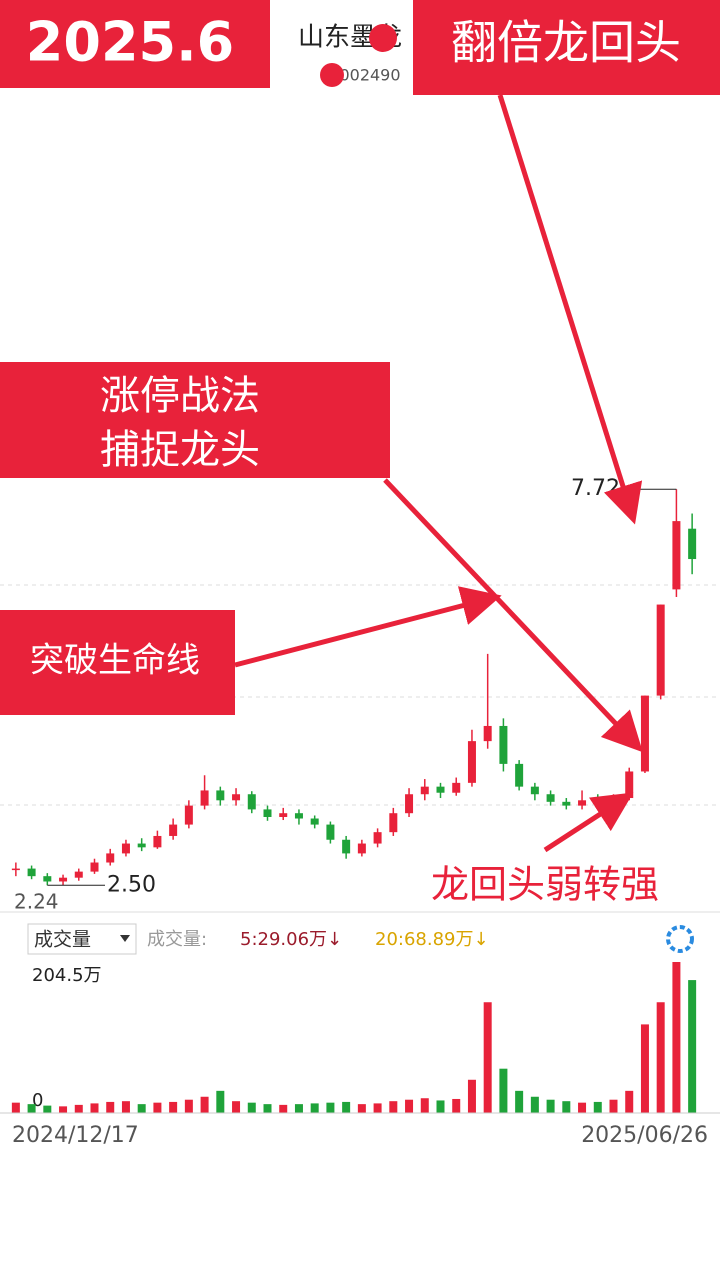 Image resolution: width=720 pixels, height=1280 pixels. What do you see at coordinates (566, 43) in the screenshot?
I see `banner-text: 翻倍龙回头` at bounding box center [566, 43].